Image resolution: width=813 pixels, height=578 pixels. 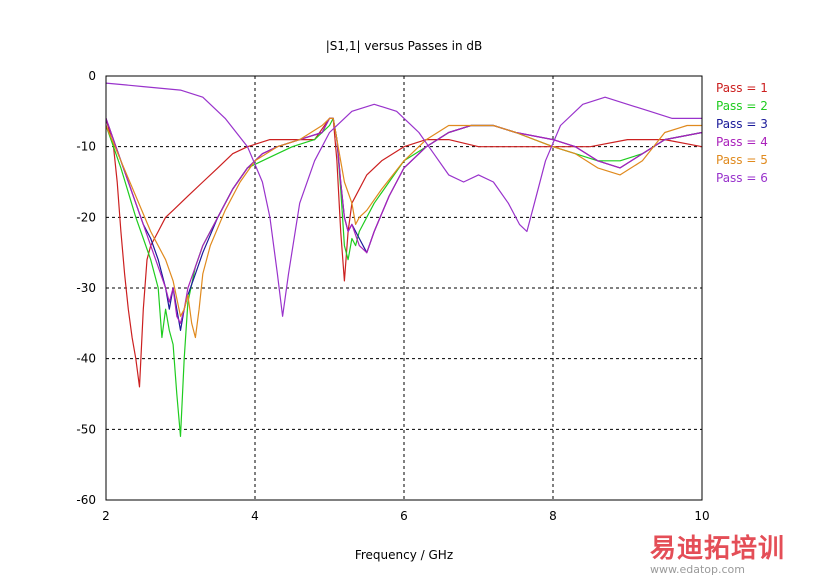 What do you see at coordinates (701, 516) in the screenshot?
I see `x-tick-label: 10` at bounding box center [701, 516].